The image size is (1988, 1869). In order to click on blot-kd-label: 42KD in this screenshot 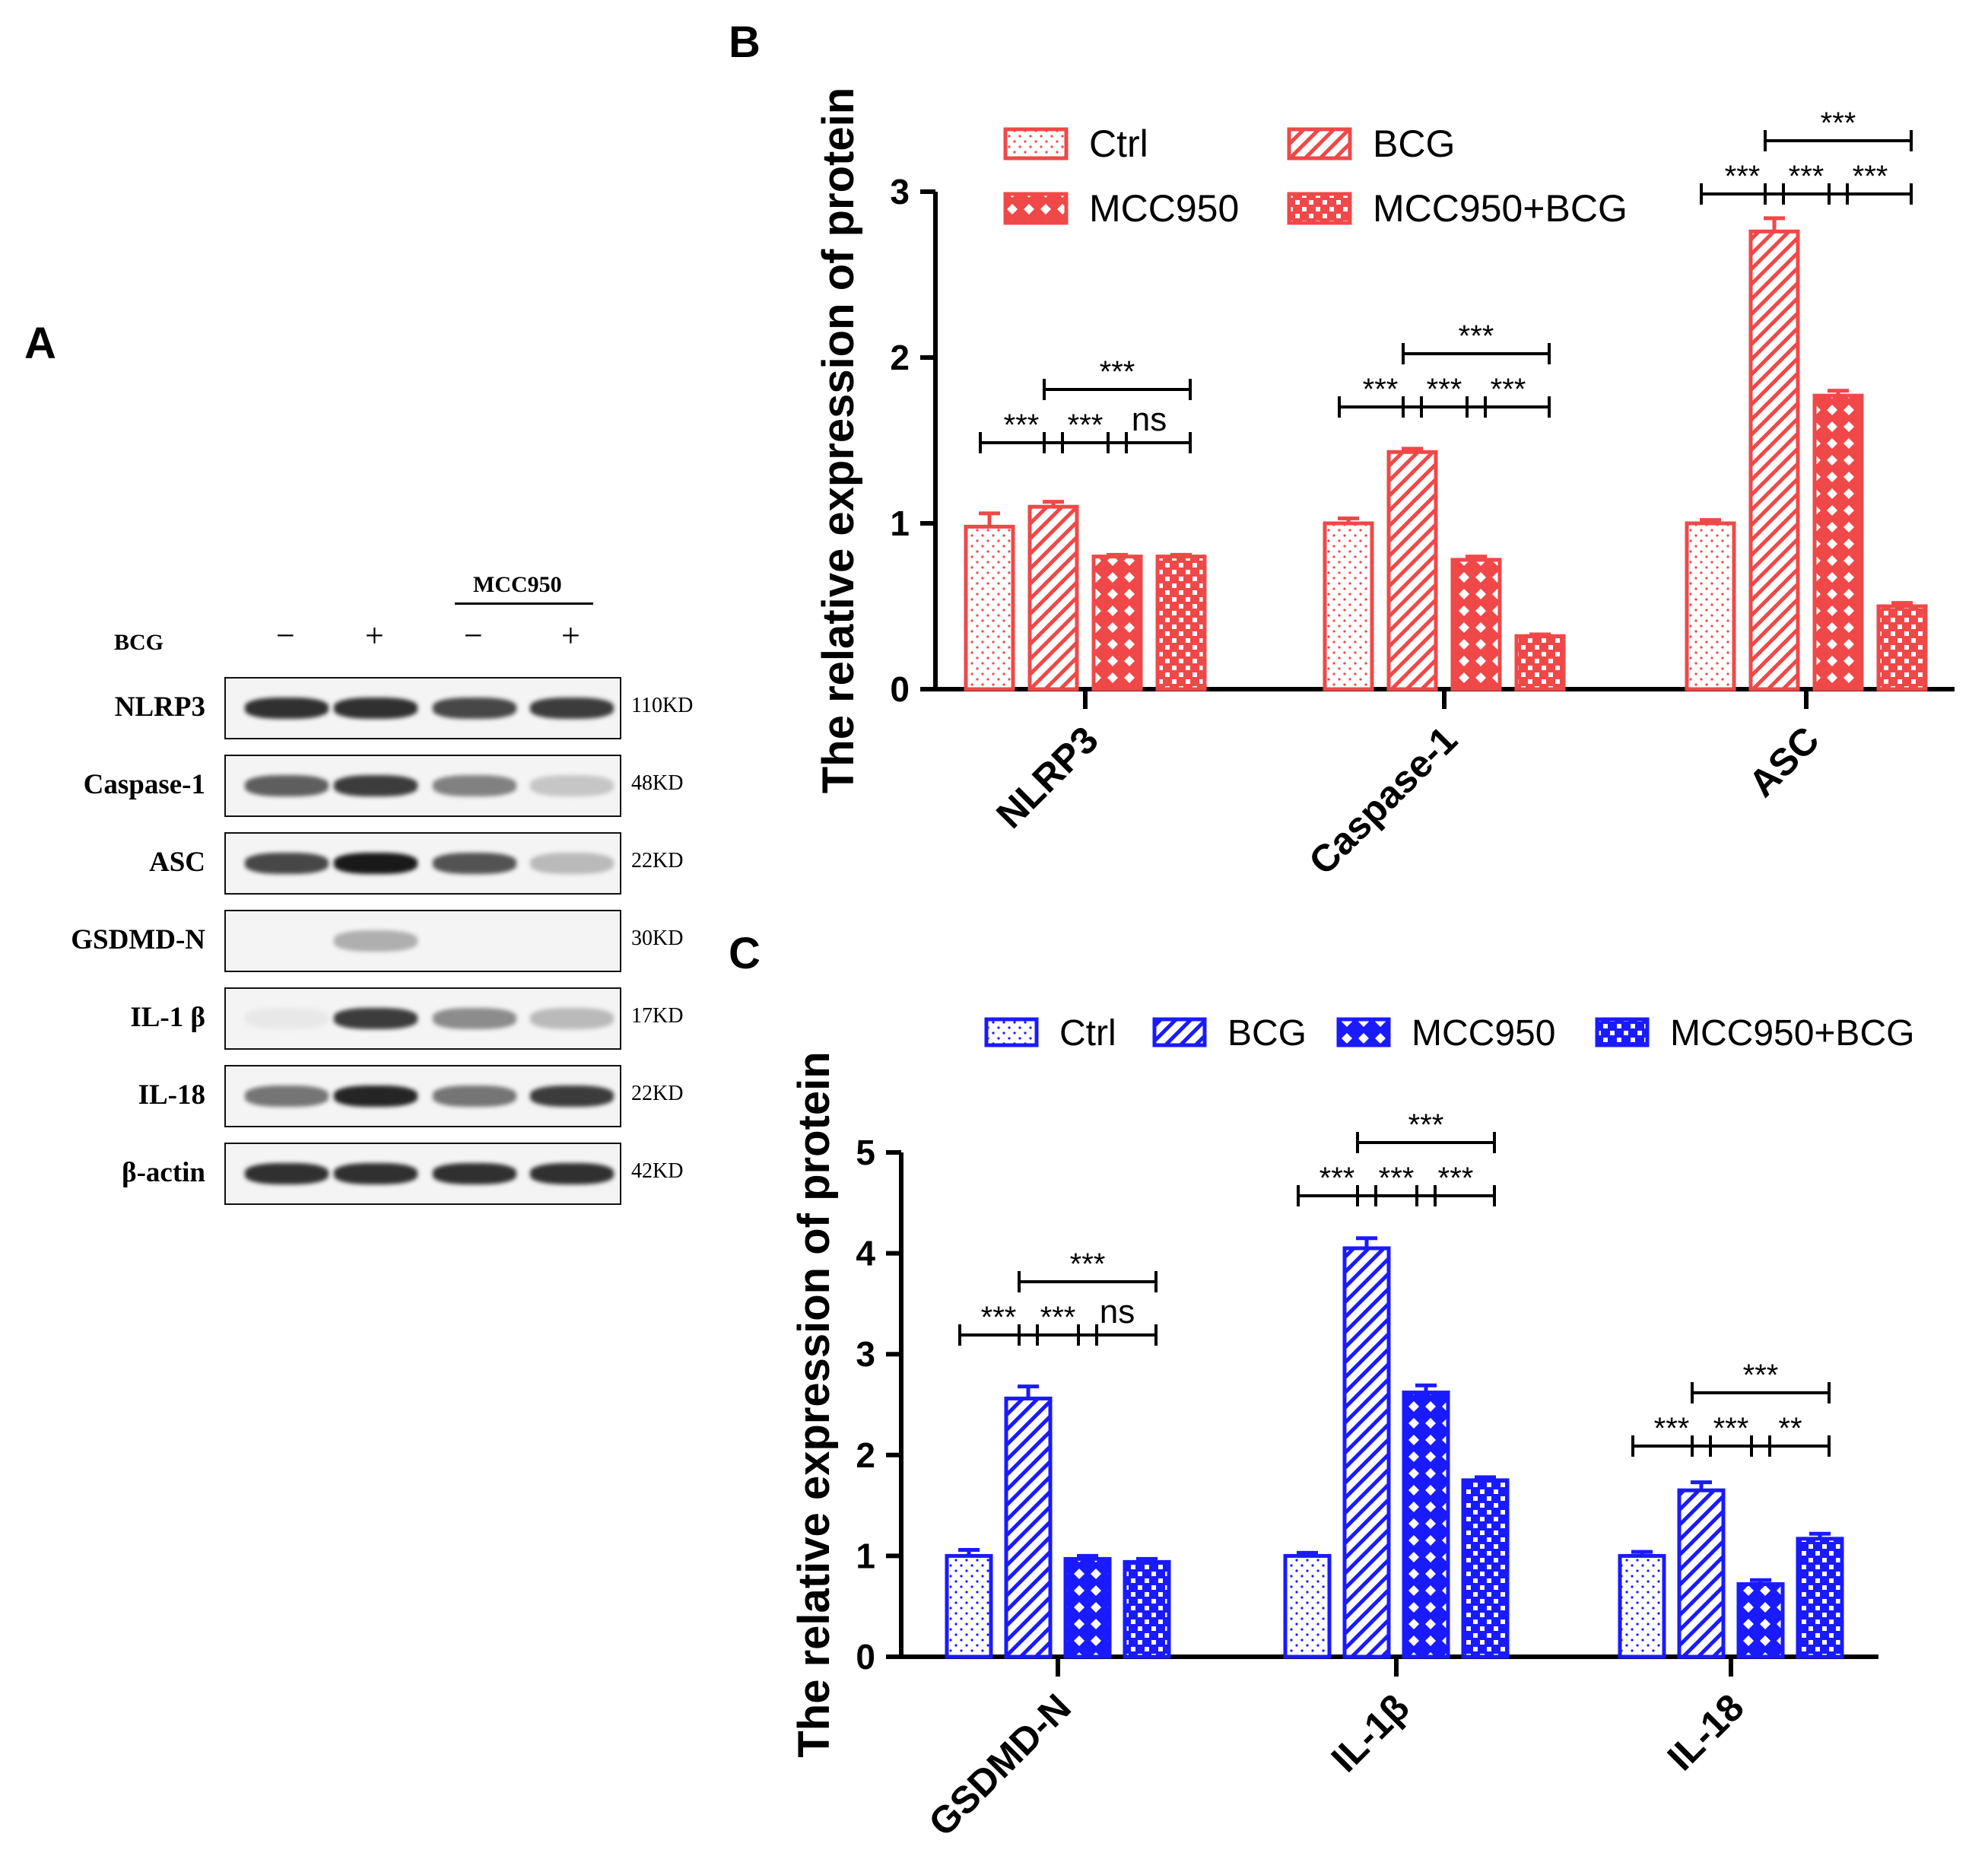, I will do `click(657, 1171)`.